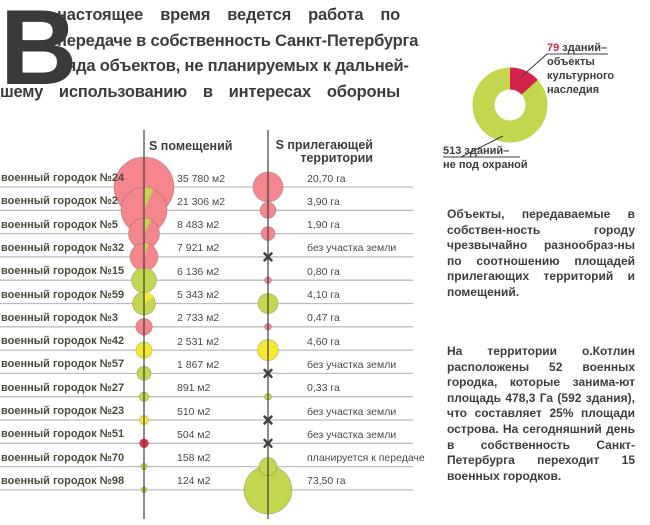  Describe the element at coordinates (63, 457) in the screenshot. I see `row-label-13: военный городок №70` at that location.